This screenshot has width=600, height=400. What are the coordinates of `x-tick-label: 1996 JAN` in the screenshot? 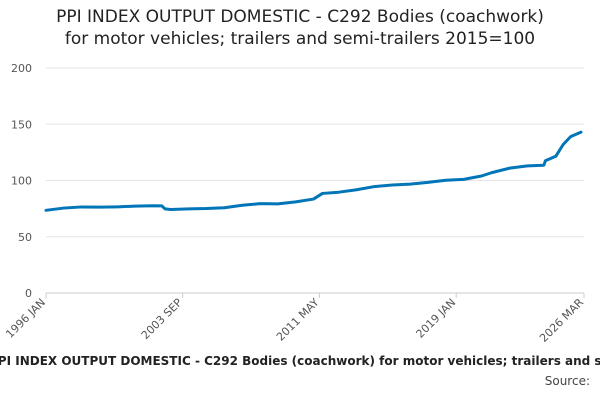 It's located at (25, 318).